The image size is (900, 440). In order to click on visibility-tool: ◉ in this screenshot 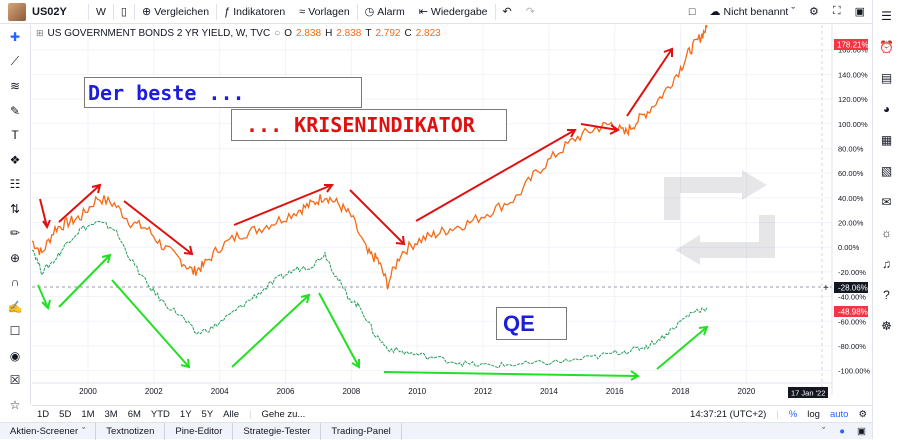, I will do `click(15, 356)`.